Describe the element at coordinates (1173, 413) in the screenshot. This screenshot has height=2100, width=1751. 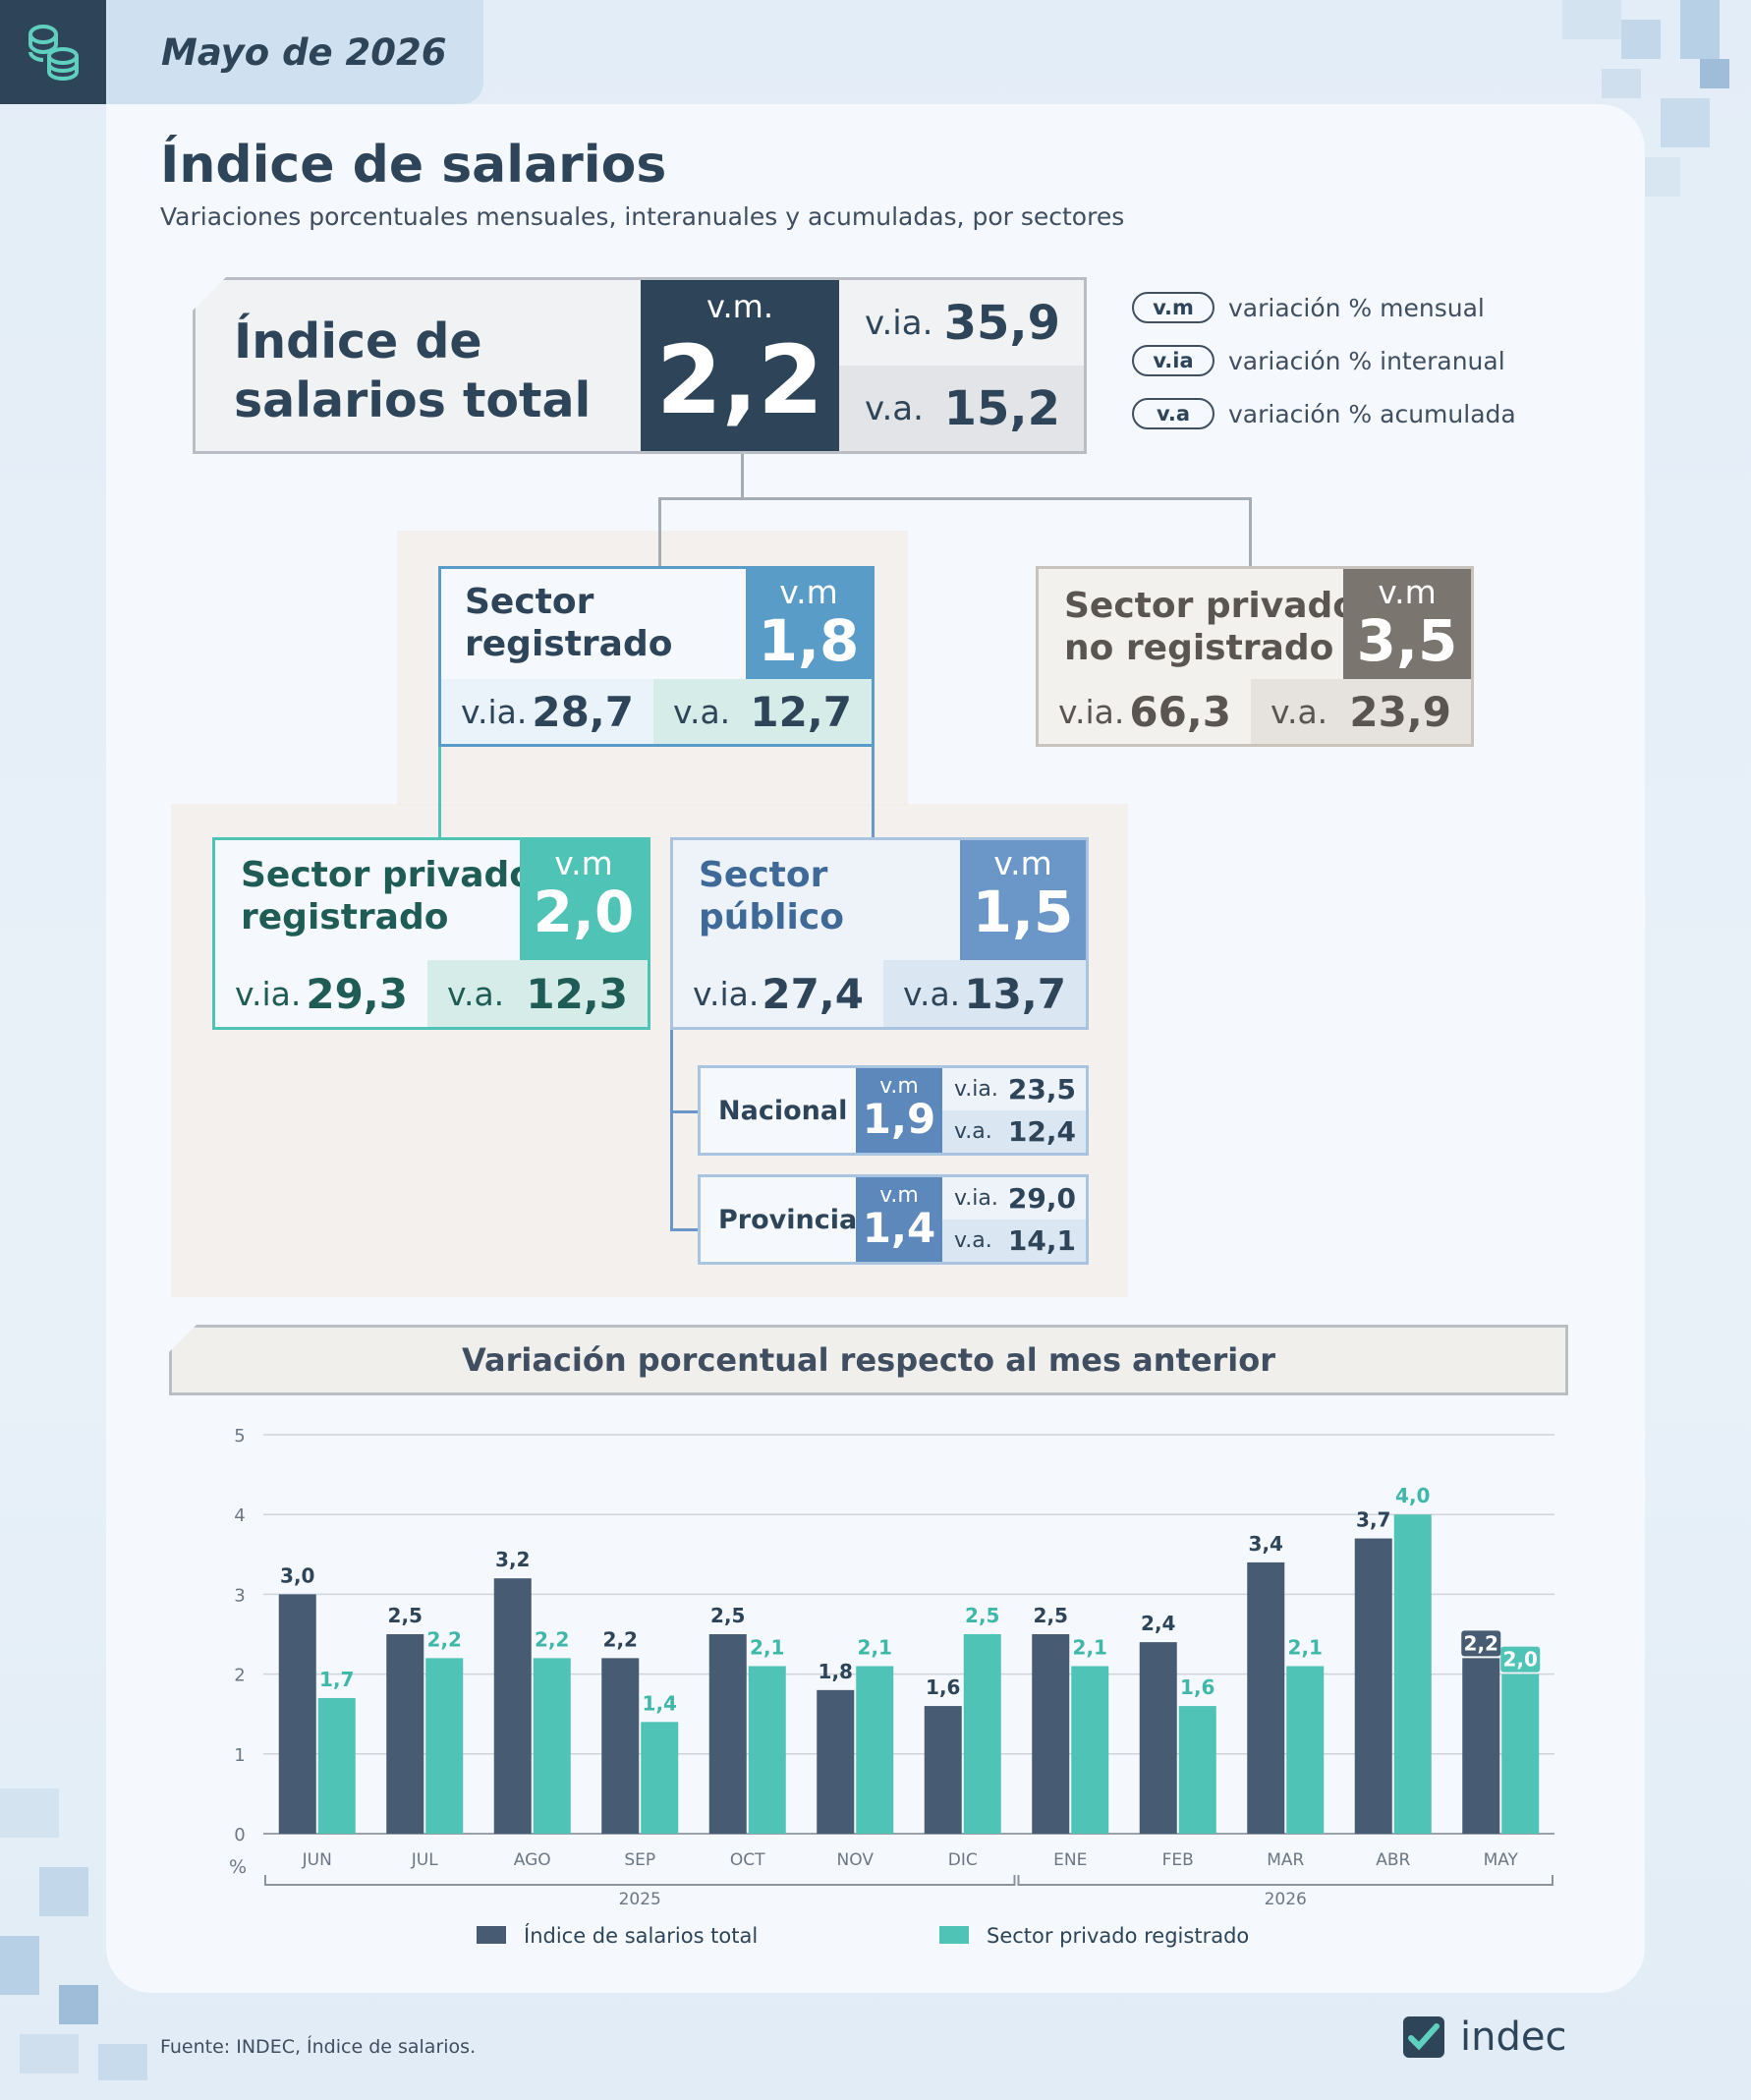
I see `abbr-pill: v.a` at that location.